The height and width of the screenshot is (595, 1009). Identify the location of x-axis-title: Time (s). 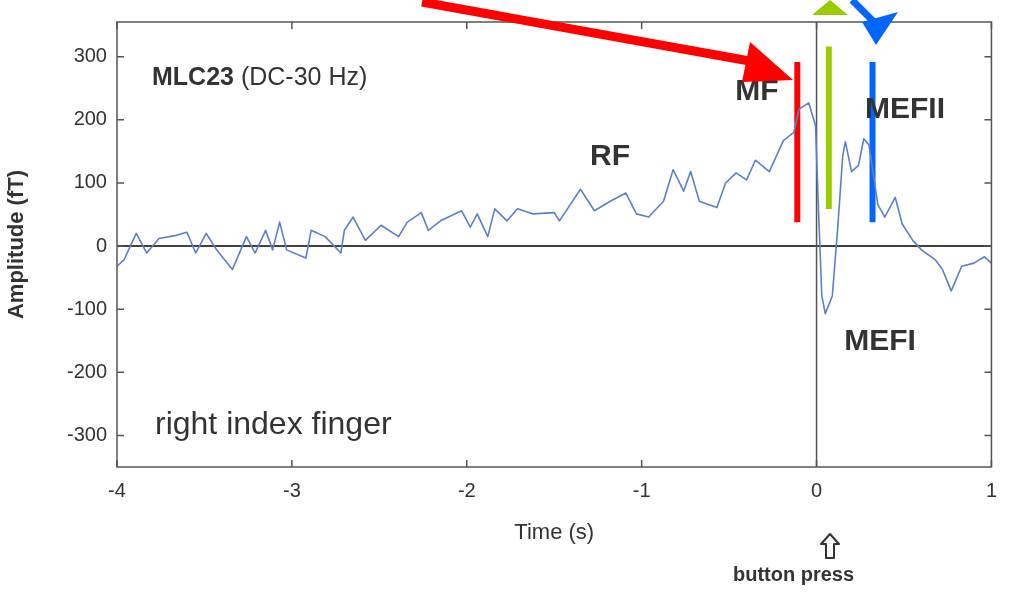
(554, 531).